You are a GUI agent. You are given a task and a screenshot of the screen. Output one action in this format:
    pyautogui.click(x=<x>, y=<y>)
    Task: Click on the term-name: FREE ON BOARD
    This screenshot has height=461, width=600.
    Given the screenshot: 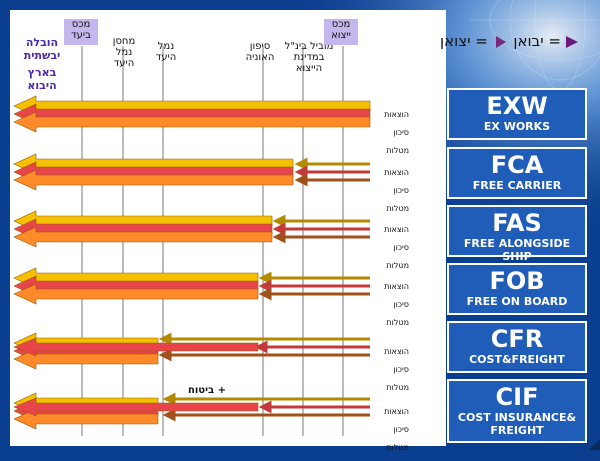 What is the action you would take?
    pyautogui.click(x=517, y=301)
    